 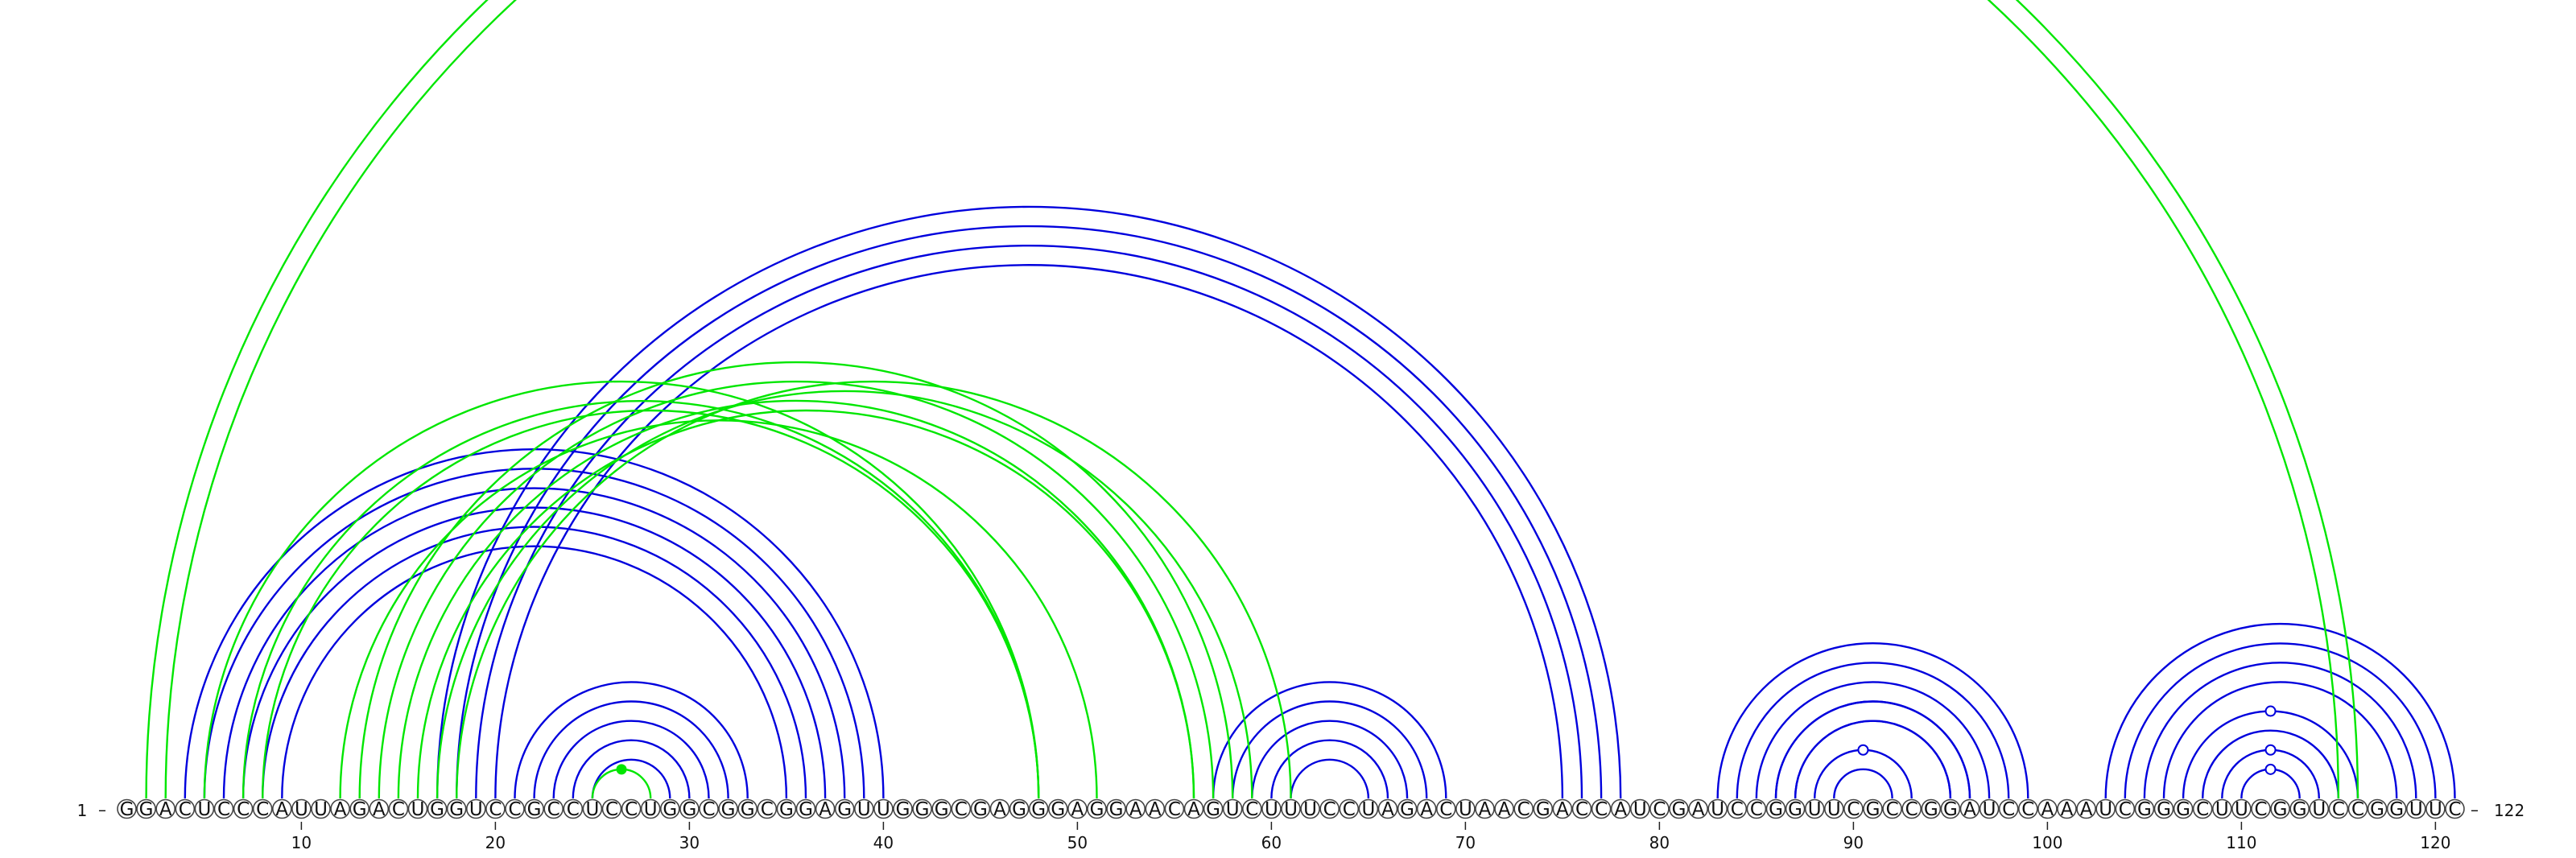 I want to click on position-tick-label: 80, so click(x=1659, y=842).